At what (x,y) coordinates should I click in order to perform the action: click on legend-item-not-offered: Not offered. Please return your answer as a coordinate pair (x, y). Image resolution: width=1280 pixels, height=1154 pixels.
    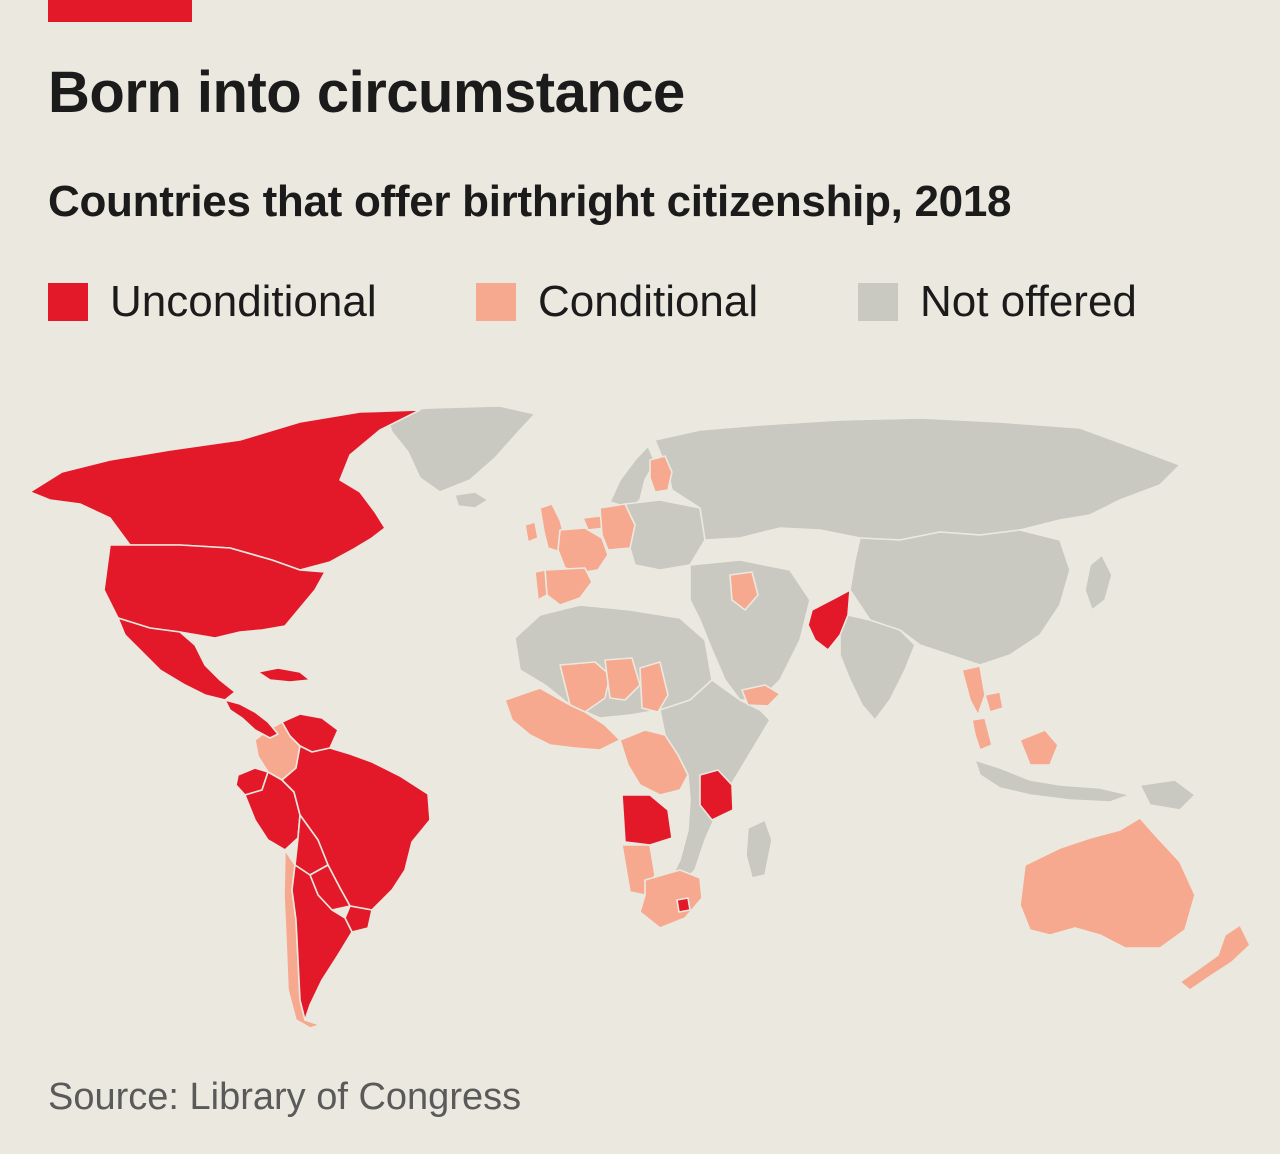
    Looking at the image, I should click on (997, 302).